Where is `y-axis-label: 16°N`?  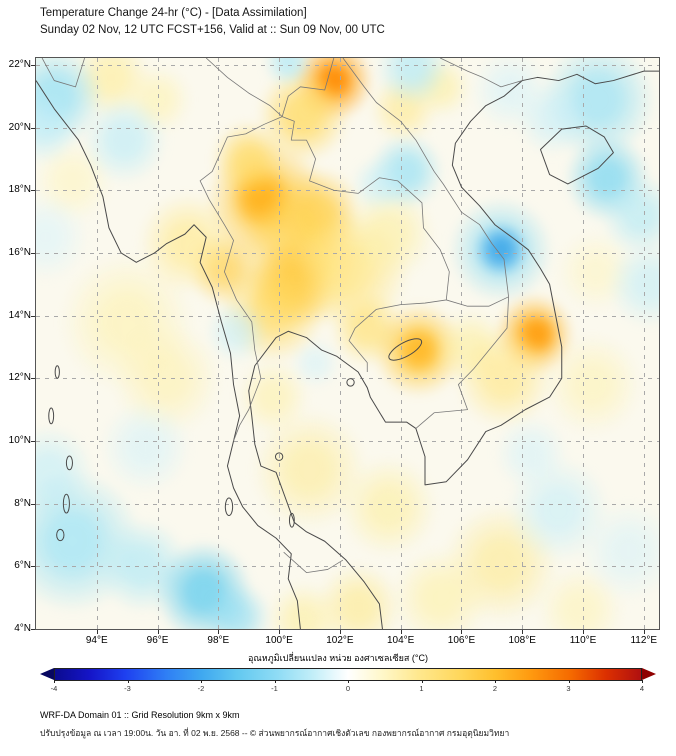
y-axis-label: 16°N is located at coordinates (19, 252).